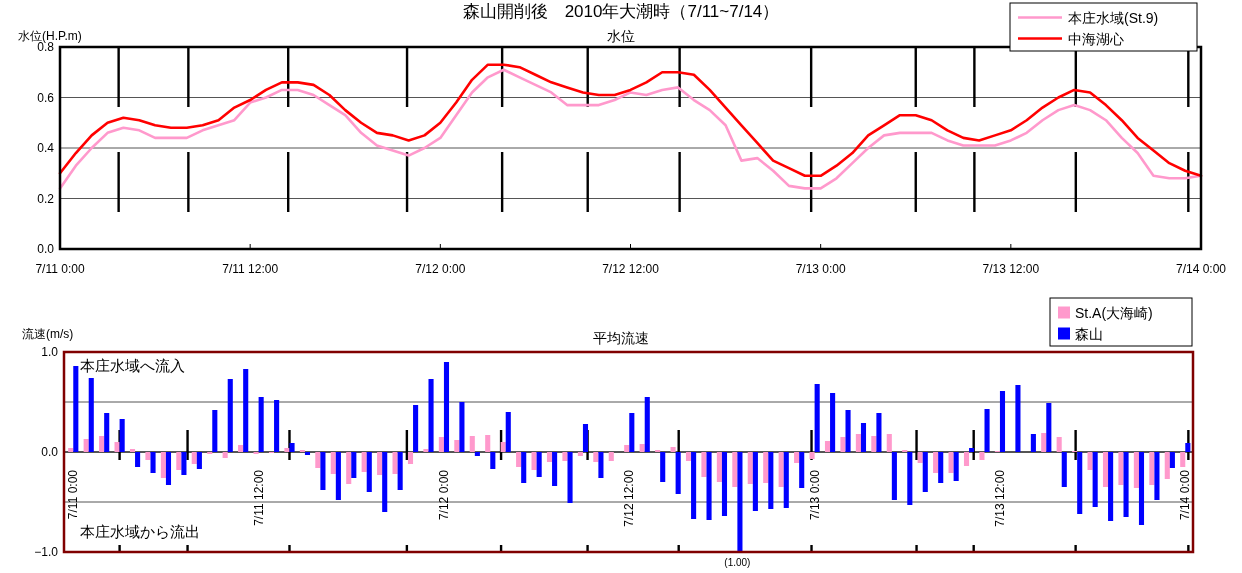  I want to click on y-tick-label: 0.0, so click(46, 249).